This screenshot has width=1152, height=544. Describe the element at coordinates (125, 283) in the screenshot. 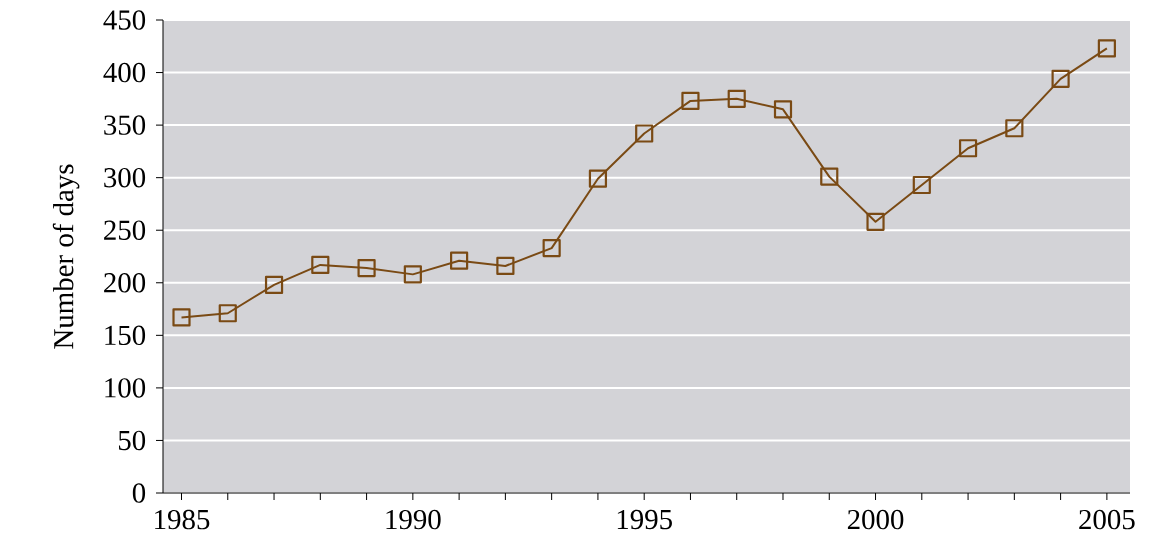

I see `y-tick-label: 200` at that location.